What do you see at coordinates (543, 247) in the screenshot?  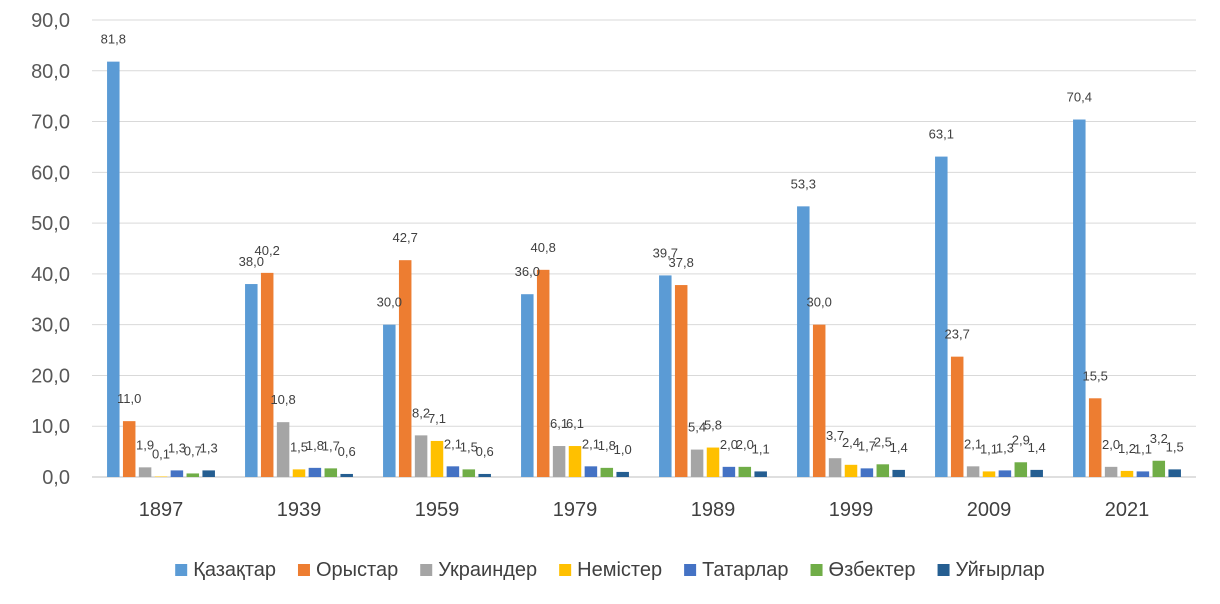 I see `data-label: 40,8` at bounding box center [543, 247].